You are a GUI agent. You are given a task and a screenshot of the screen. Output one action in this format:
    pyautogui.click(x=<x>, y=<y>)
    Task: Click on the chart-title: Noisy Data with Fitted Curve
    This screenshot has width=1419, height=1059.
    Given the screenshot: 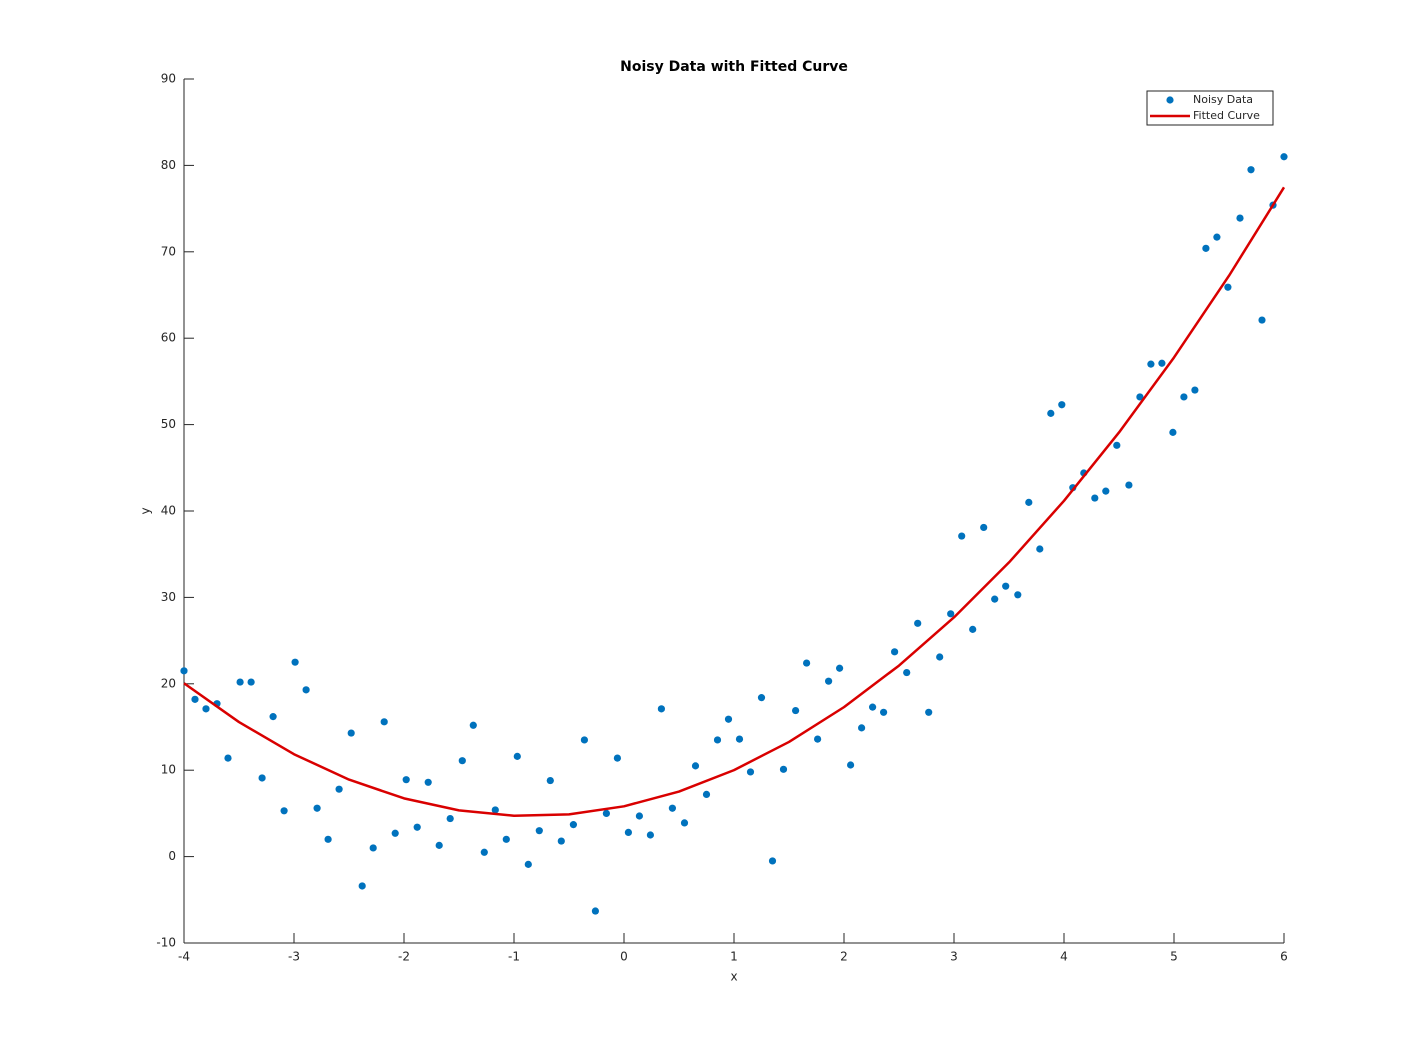 What is the action you would take?
    pyautogui.click(x=734, y=67)
    